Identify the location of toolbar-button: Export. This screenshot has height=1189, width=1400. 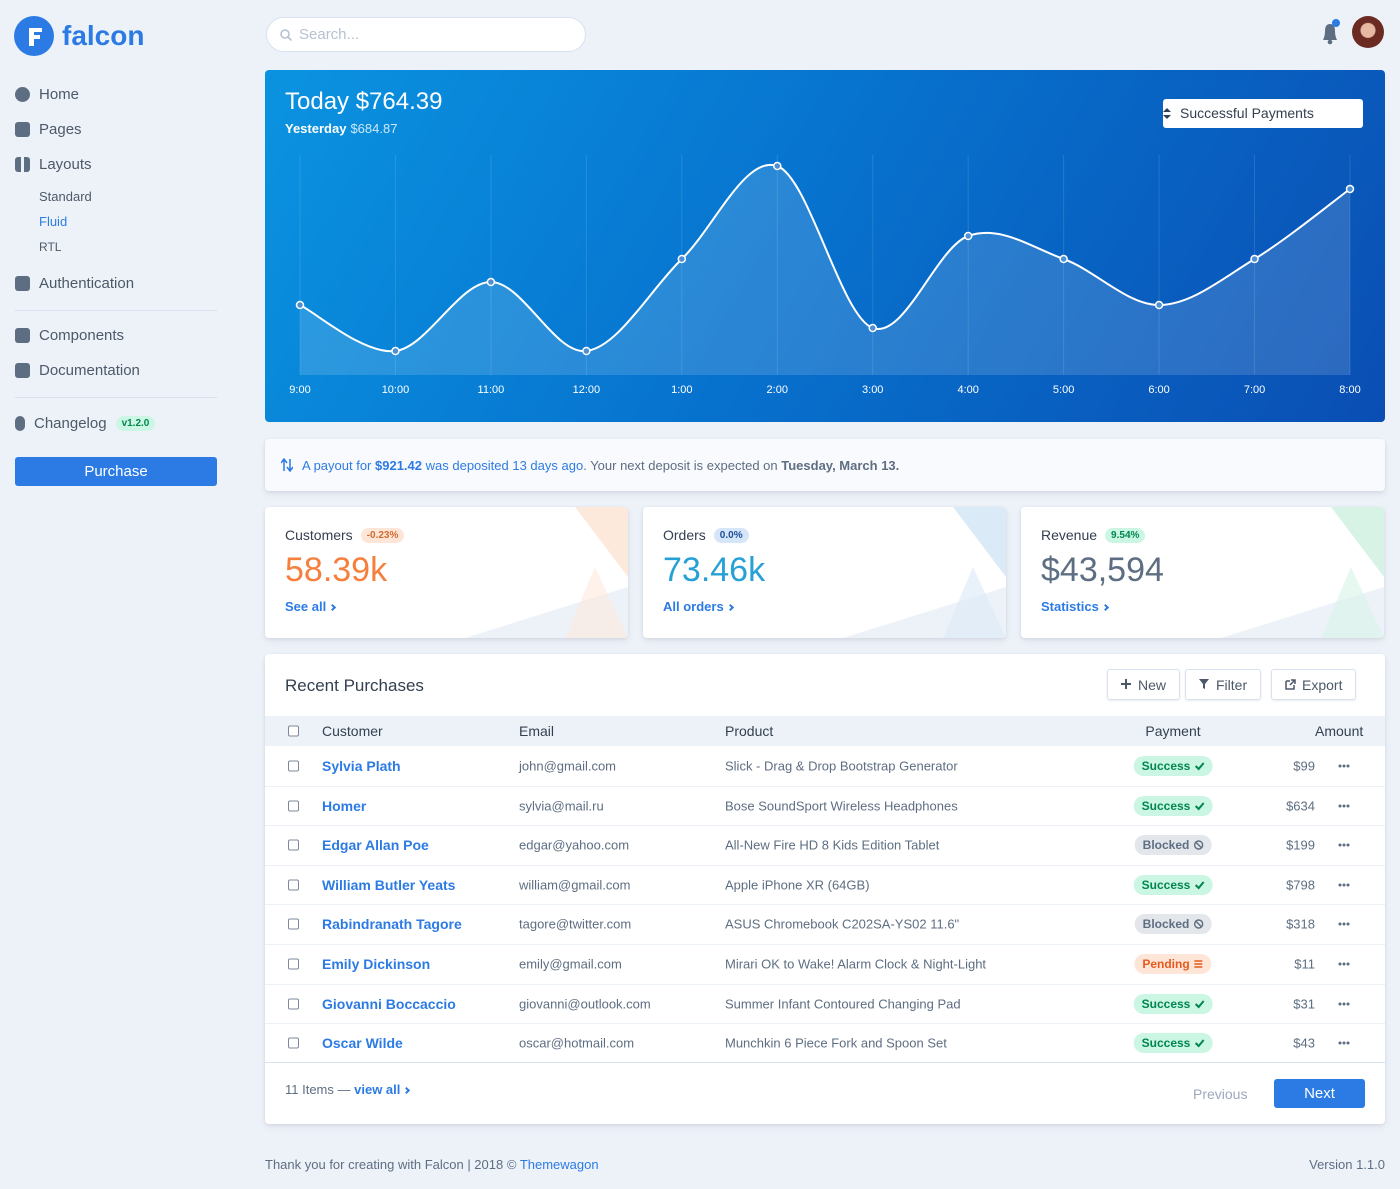
(1314, 684).